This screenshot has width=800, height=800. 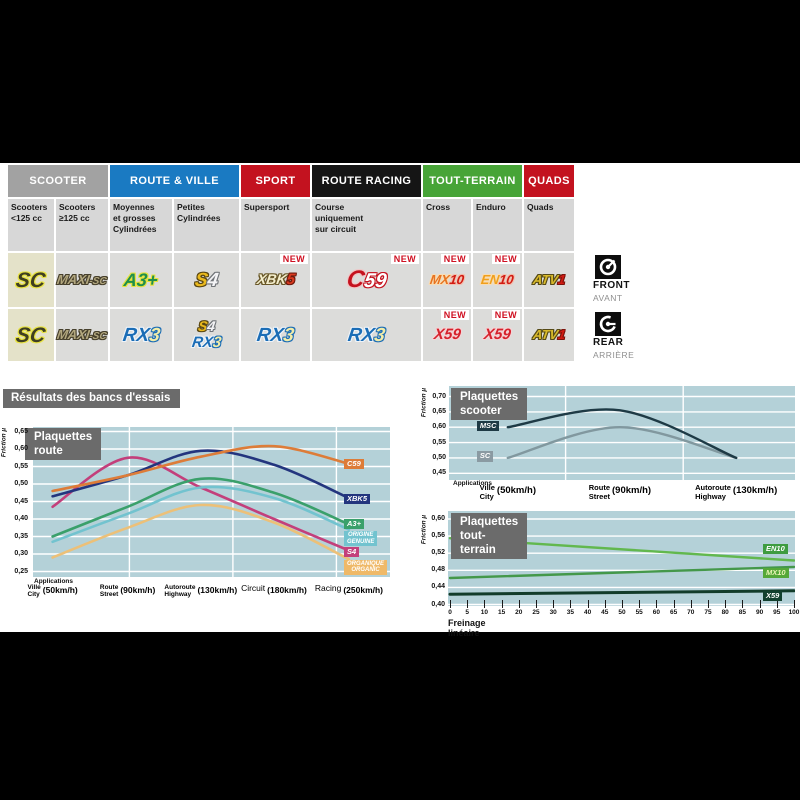 I want to click on product-cell: MAXI-SC, so click(x=82, y=335).